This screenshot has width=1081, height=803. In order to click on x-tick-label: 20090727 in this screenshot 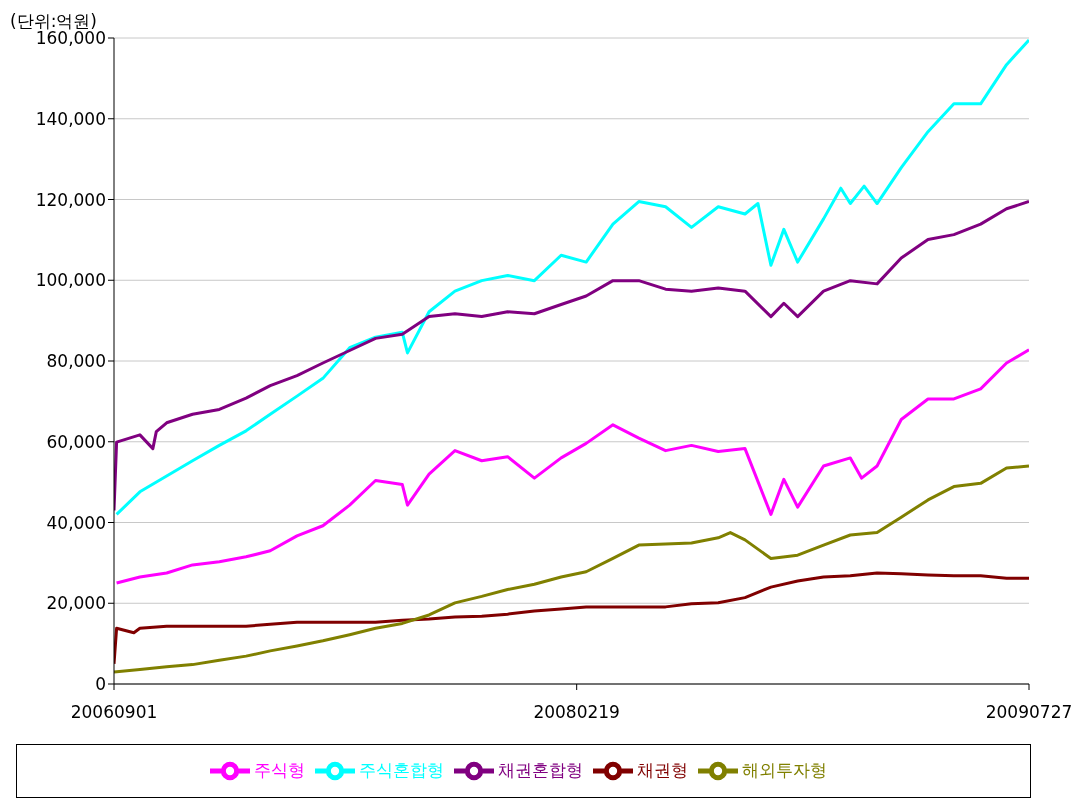, I will do `click(1029, 712)`.